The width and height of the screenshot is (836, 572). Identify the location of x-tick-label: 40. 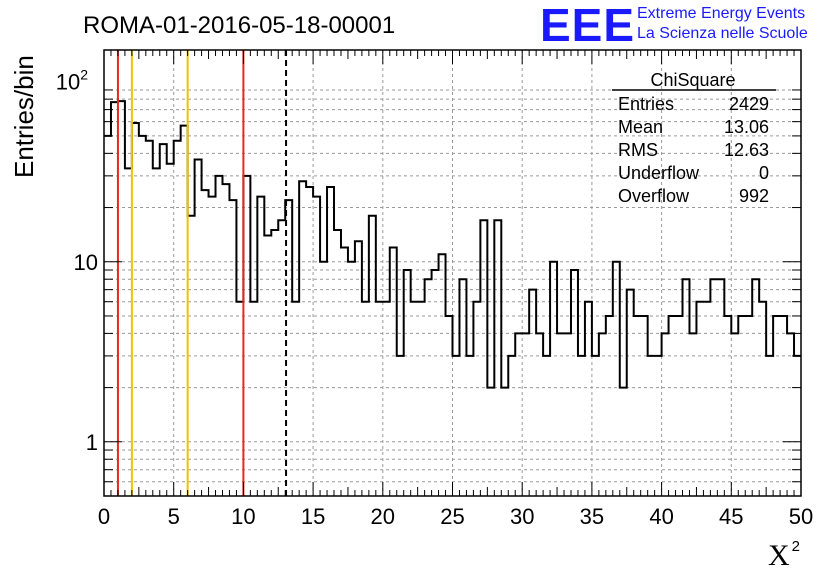
(661, 516).